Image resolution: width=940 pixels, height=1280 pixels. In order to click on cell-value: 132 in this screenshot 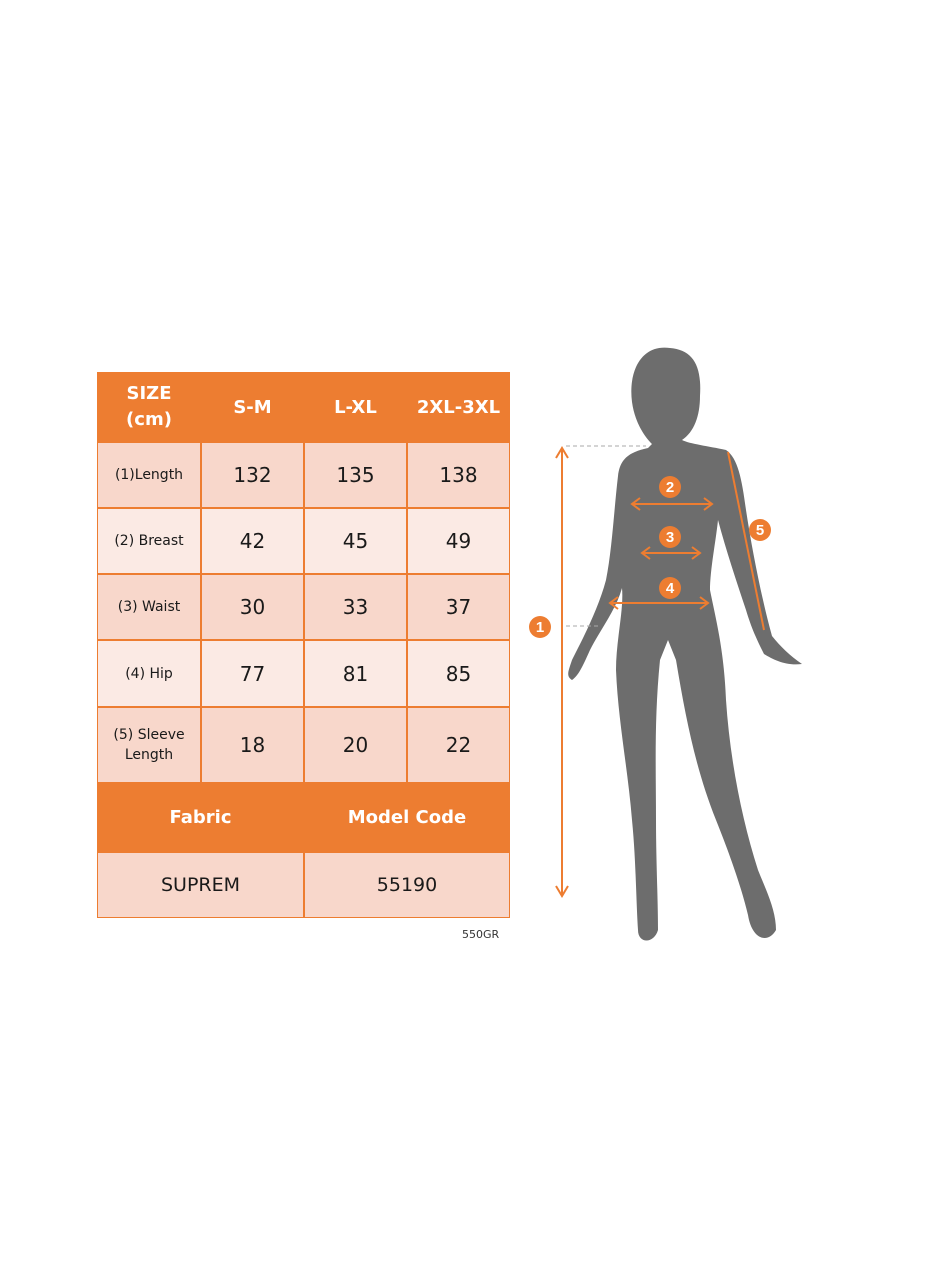, I will do `click(252, 475)`.